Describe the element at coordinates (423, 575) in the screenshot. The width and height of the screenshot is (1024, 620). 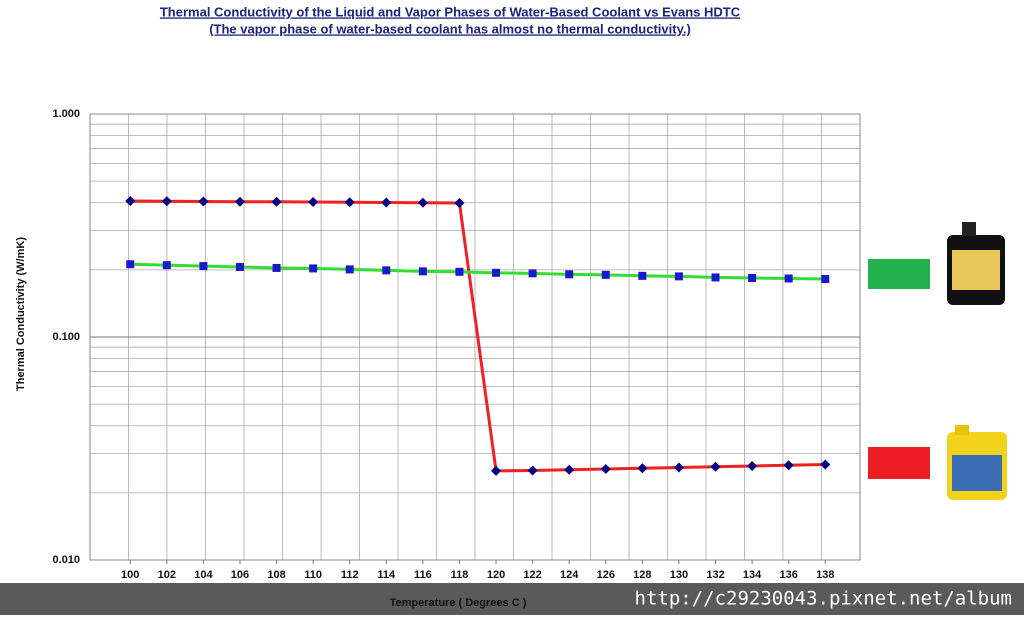
I see `x-tick-label: 116` at that location.